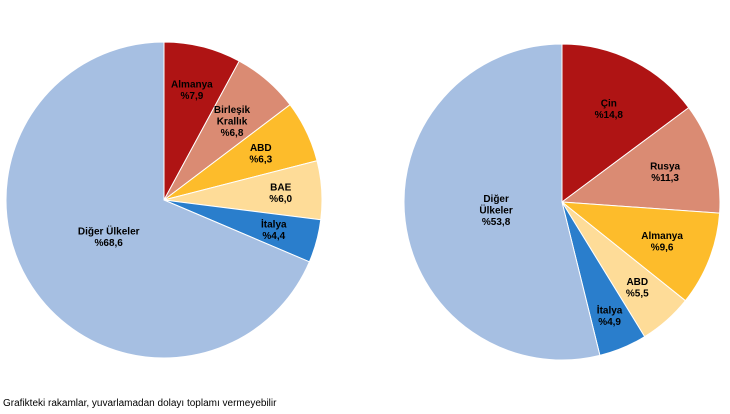 The height and width of the screenshot is (414, 730). I want to click on slice-label: Diğer Ülkeler %68,6, so click(109, 236).